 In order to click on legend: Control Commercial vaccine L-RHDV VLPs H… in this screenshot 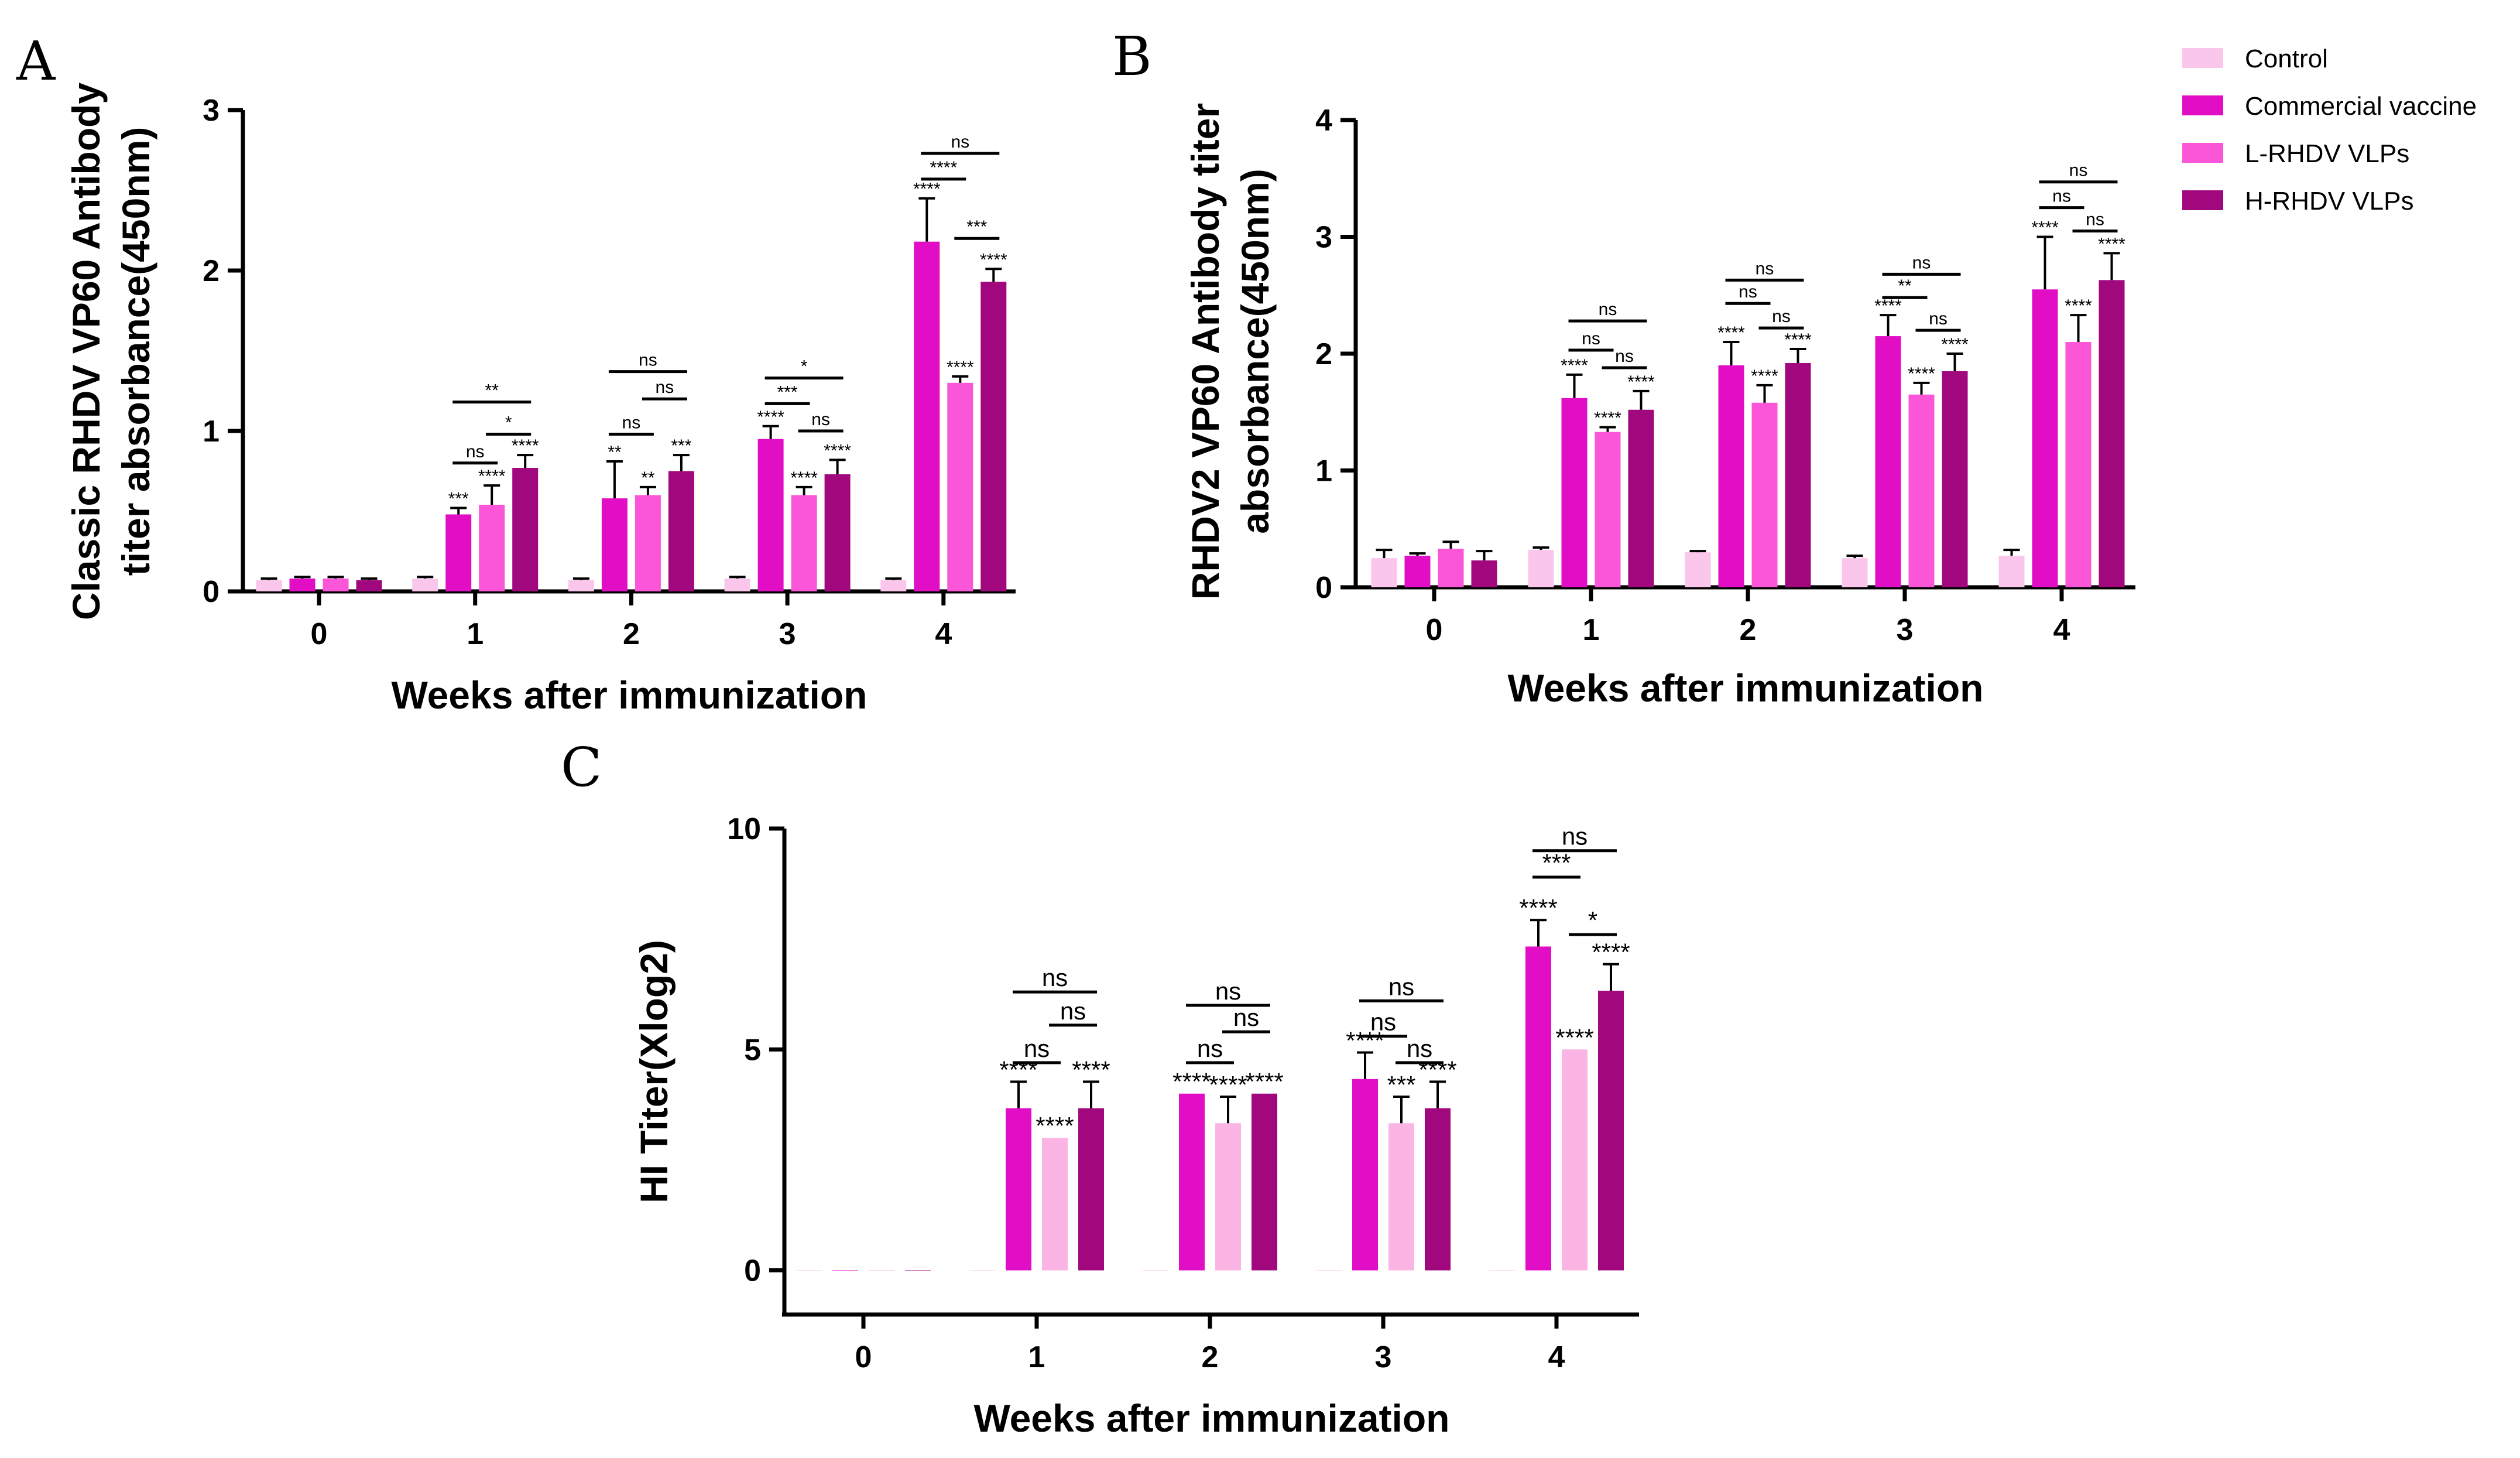, I will do `click(2329, 130)`.